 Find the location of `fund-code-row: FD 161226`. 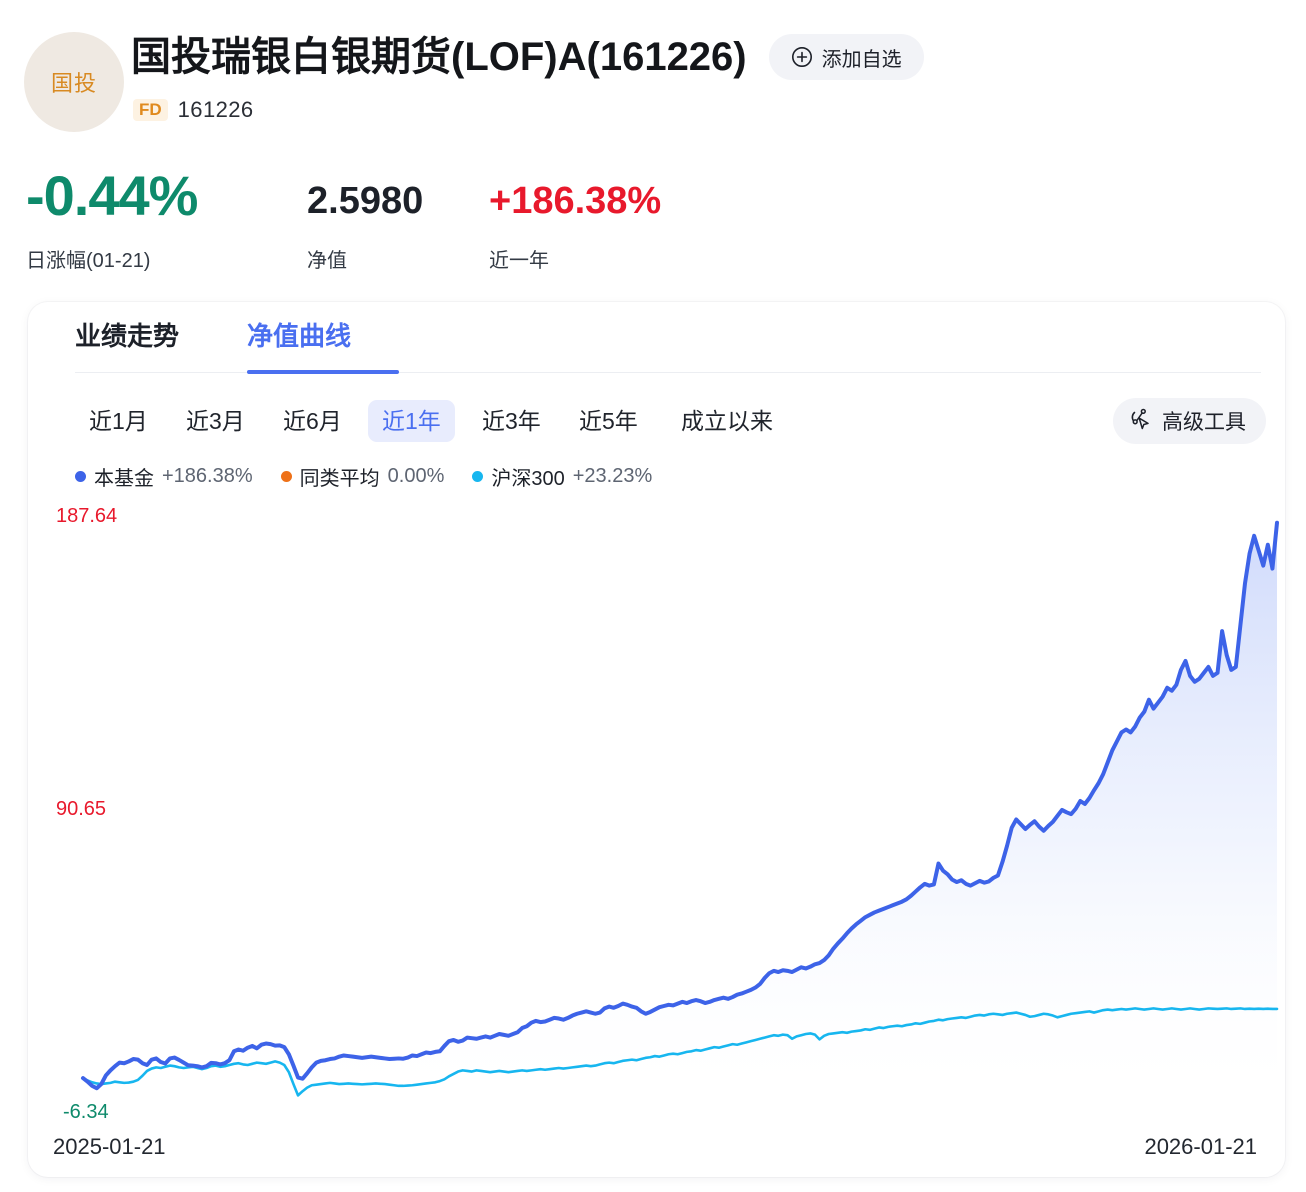

fund-code-row: FD 161226 is located at coordinates (193, 110).